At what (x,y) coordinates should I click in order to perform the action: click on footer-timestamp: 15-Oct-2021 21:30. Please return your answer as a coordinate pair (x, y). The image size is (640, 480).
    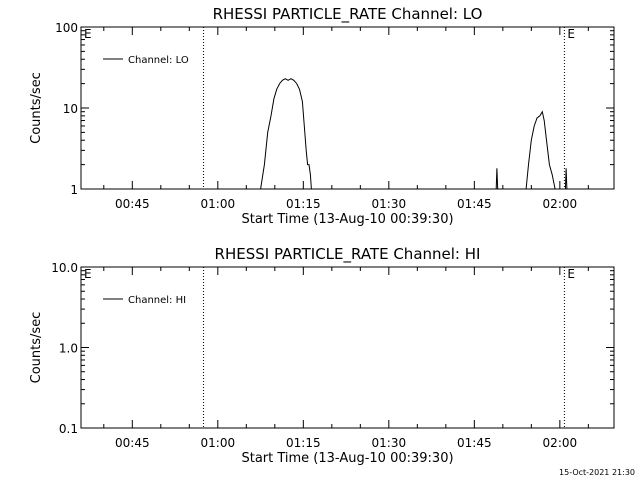
    Looking at the image, I should click on (597, 472).